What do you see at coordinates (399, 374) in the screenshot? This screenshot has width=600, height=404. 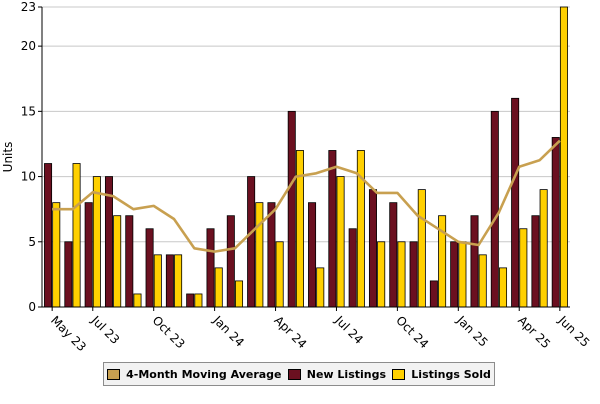 I see `legend-swatch-listings-sold` at bounding box center [399, 374].